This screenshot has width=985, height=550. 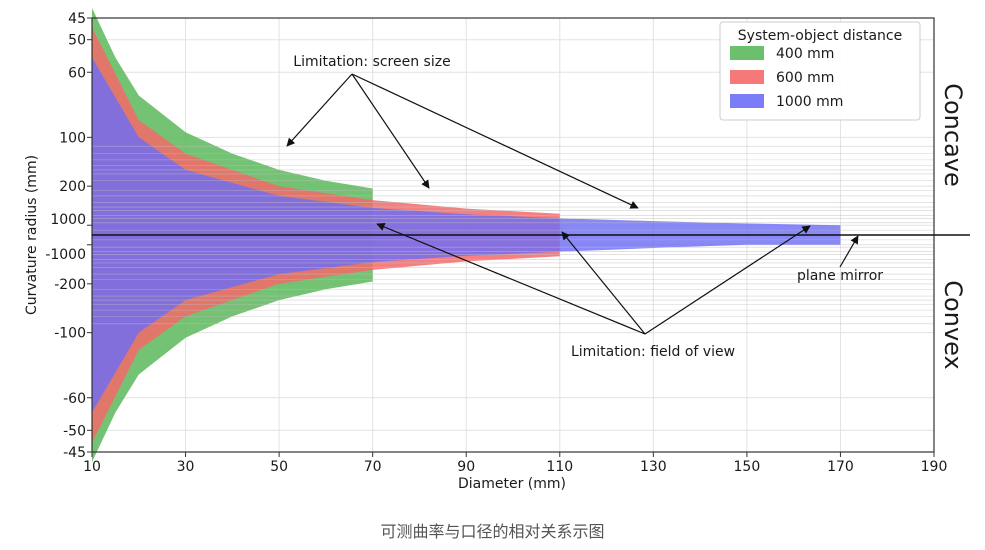 What do you see at coordinates (72, 138) in the screenshot?
I see `y-tick-label: 100` at bounding box center [72, 138].